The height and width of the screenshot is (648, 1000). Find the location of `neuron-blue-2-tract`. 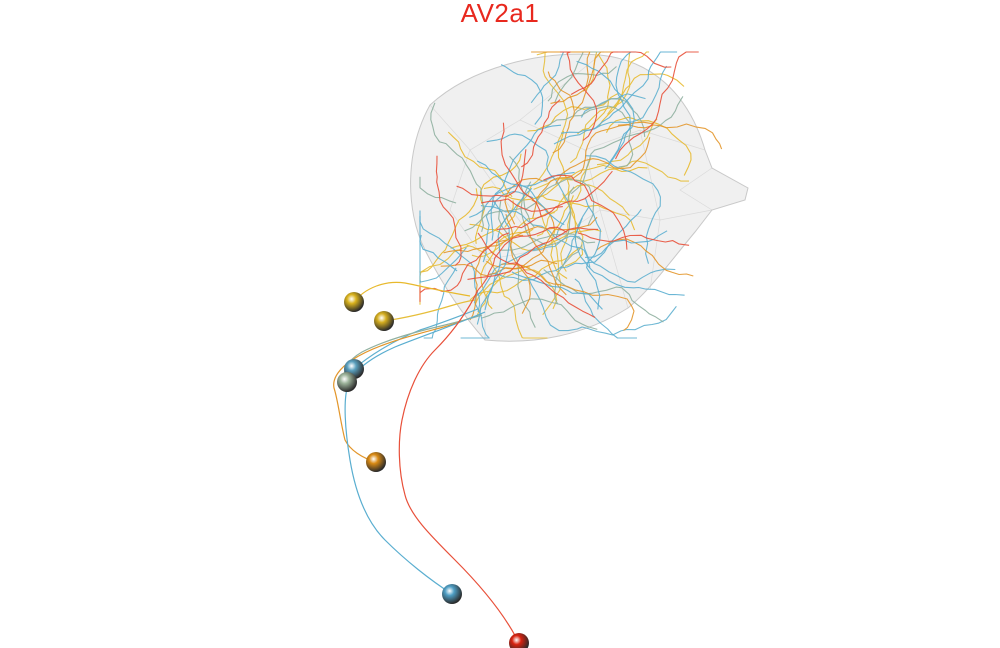

neuron-blue-2-tract is located at coordinates (415, 453).